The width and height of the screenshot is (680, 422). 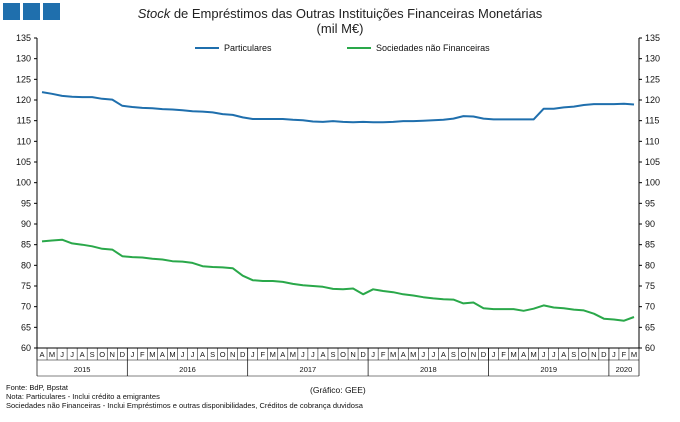 What do you see at coordinates (340, 28) in the screenshot?
I see `chart-subtitle: (mil M€)` at bounding box center [340, 28].